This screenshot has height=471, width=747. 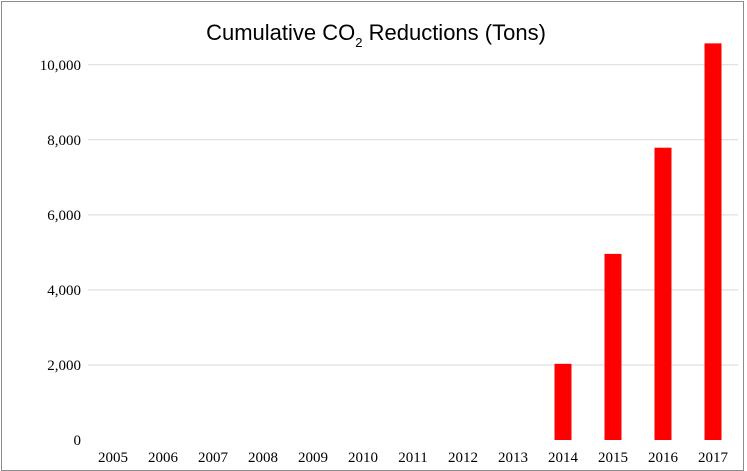 What do you see at coordinates (163, 458) in the screenshot?
I see `x-tick-label: 2006` at bounding box center [163, 458].